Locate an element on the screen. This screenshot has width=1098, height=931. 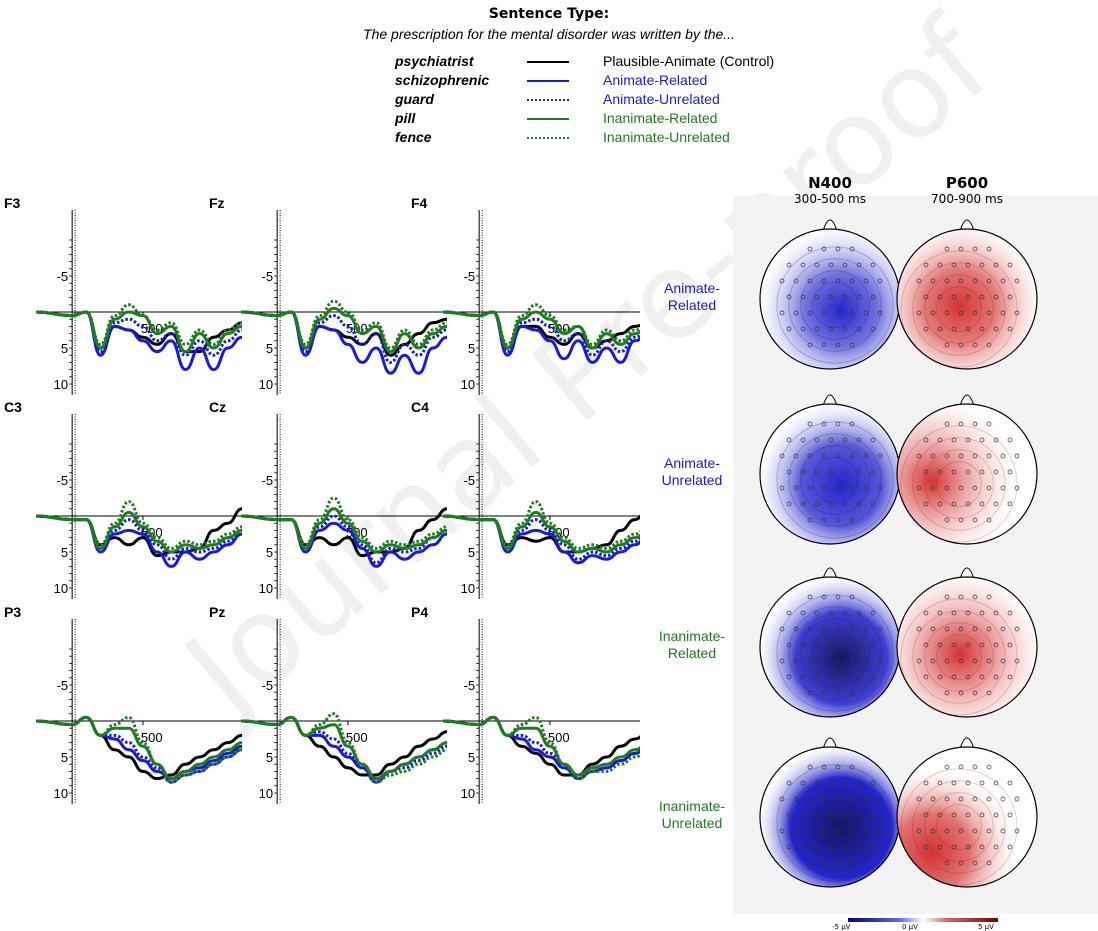
condition-label-line: Animate- is located at coordinates (692, 463).